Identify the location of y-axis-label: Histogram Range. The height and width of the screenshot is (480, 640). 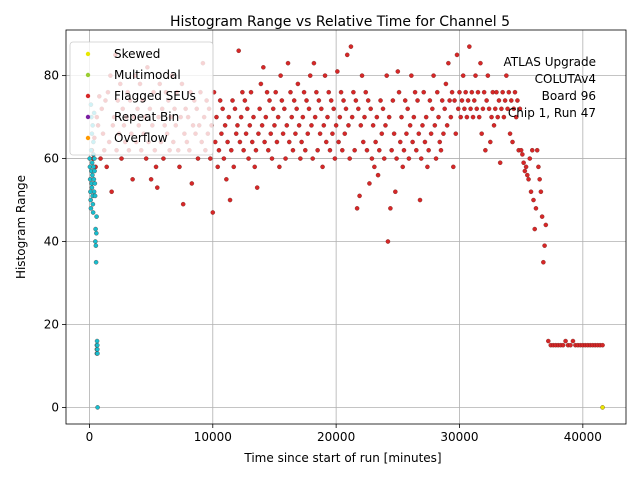
(21, 227).